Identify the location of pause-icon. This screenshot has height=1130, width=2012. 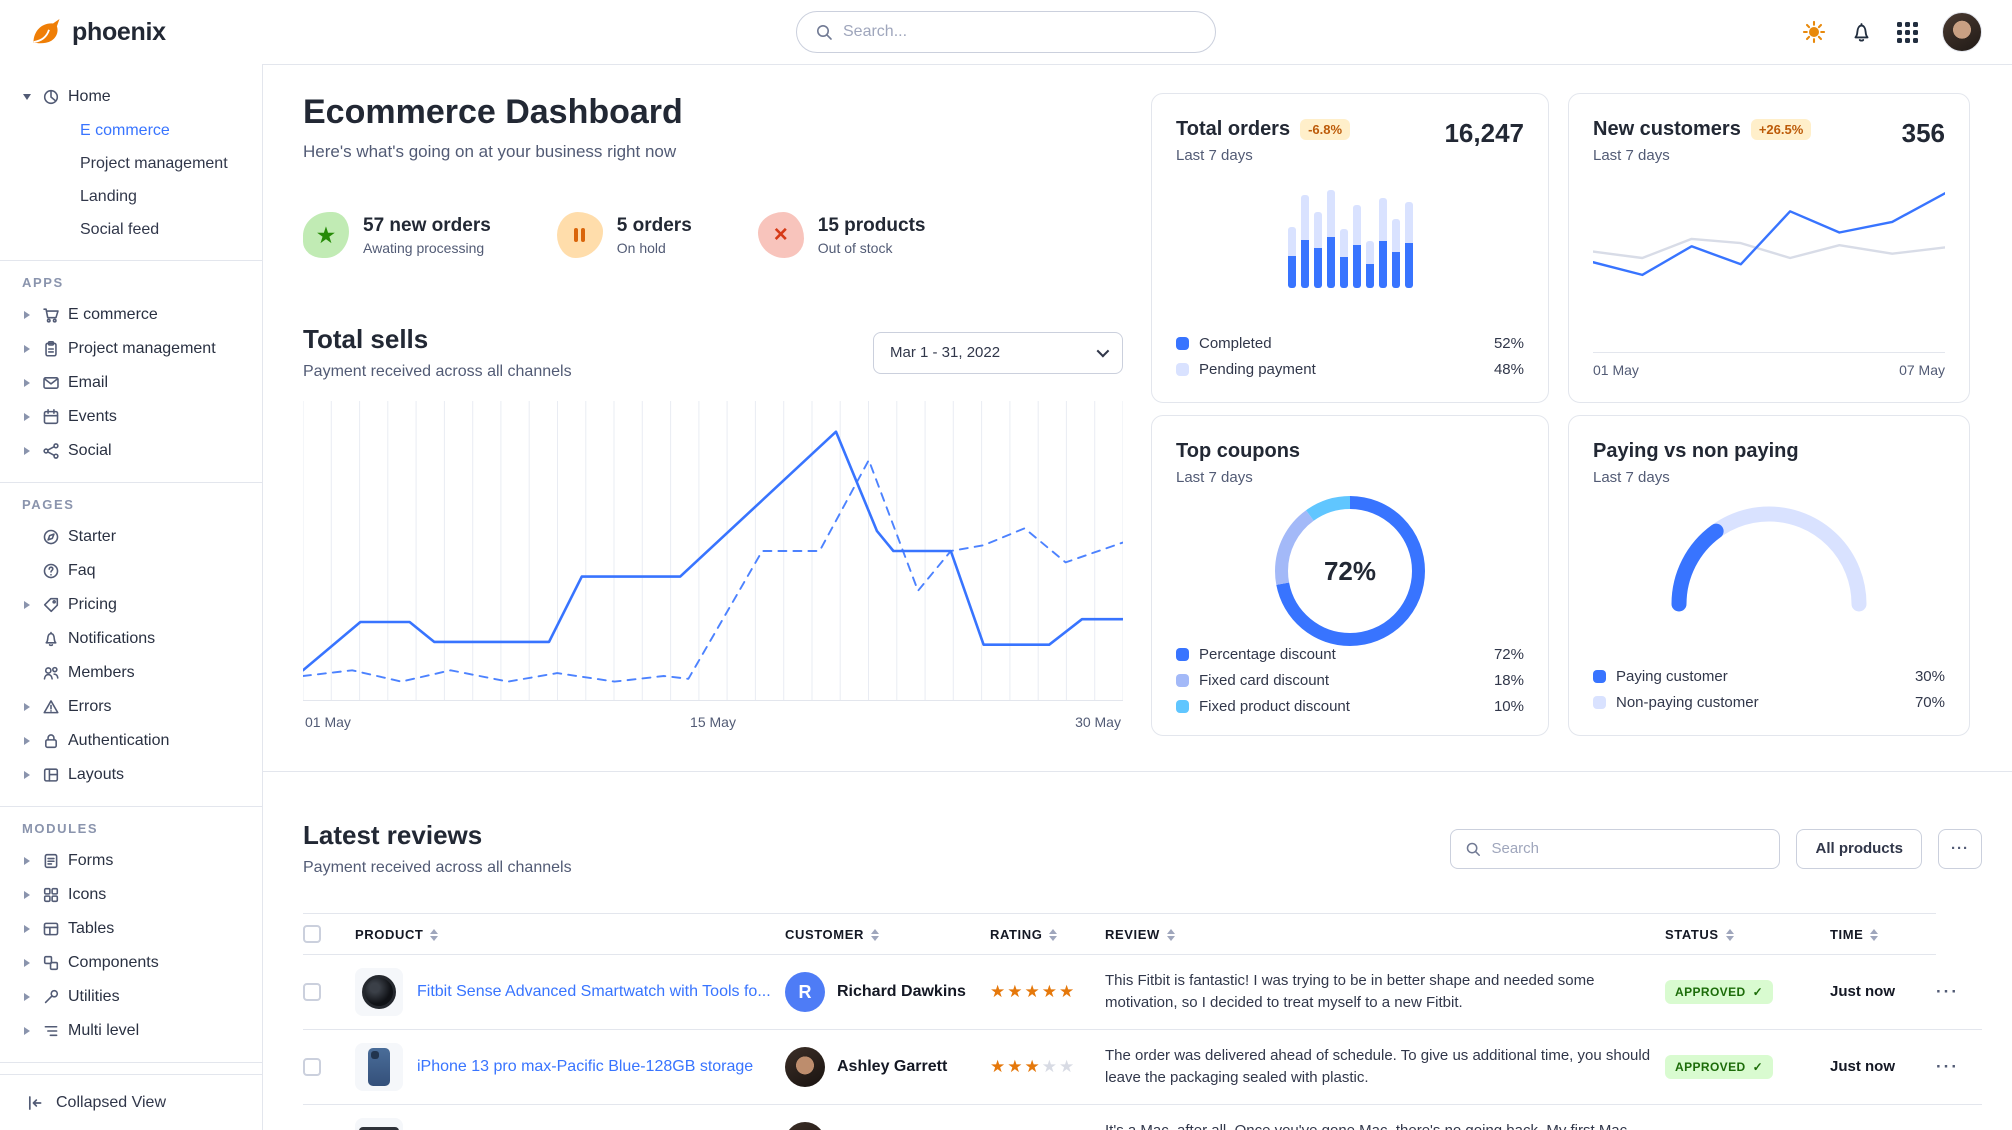
(579, 235).